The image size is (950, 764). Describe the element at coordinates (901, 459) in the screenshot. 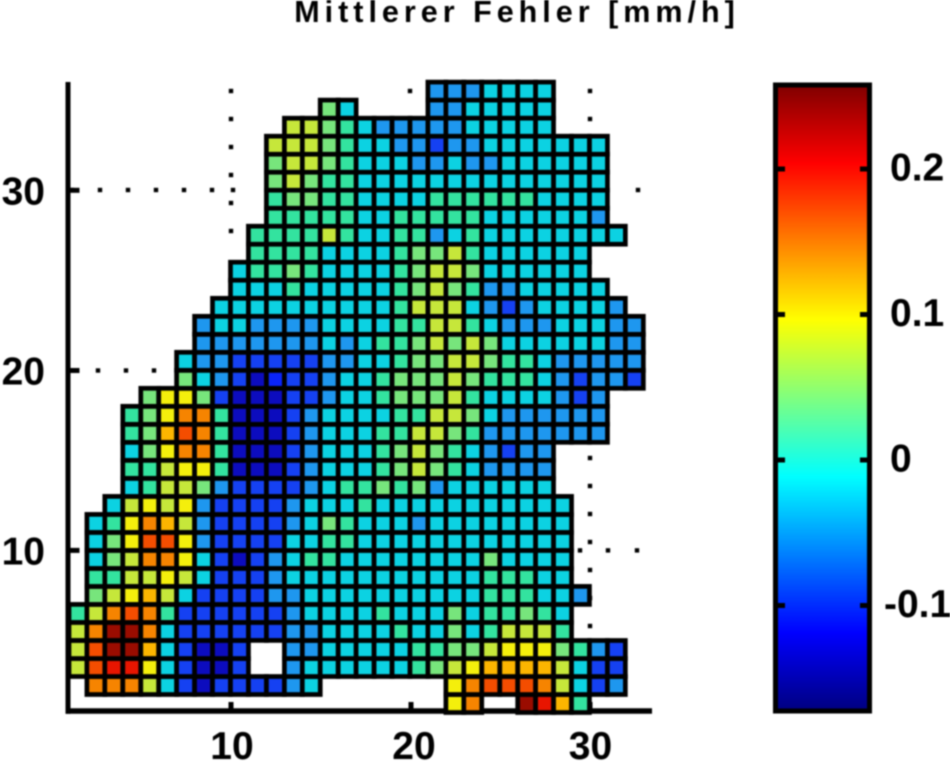

I see `svg-text: 0` at that location.